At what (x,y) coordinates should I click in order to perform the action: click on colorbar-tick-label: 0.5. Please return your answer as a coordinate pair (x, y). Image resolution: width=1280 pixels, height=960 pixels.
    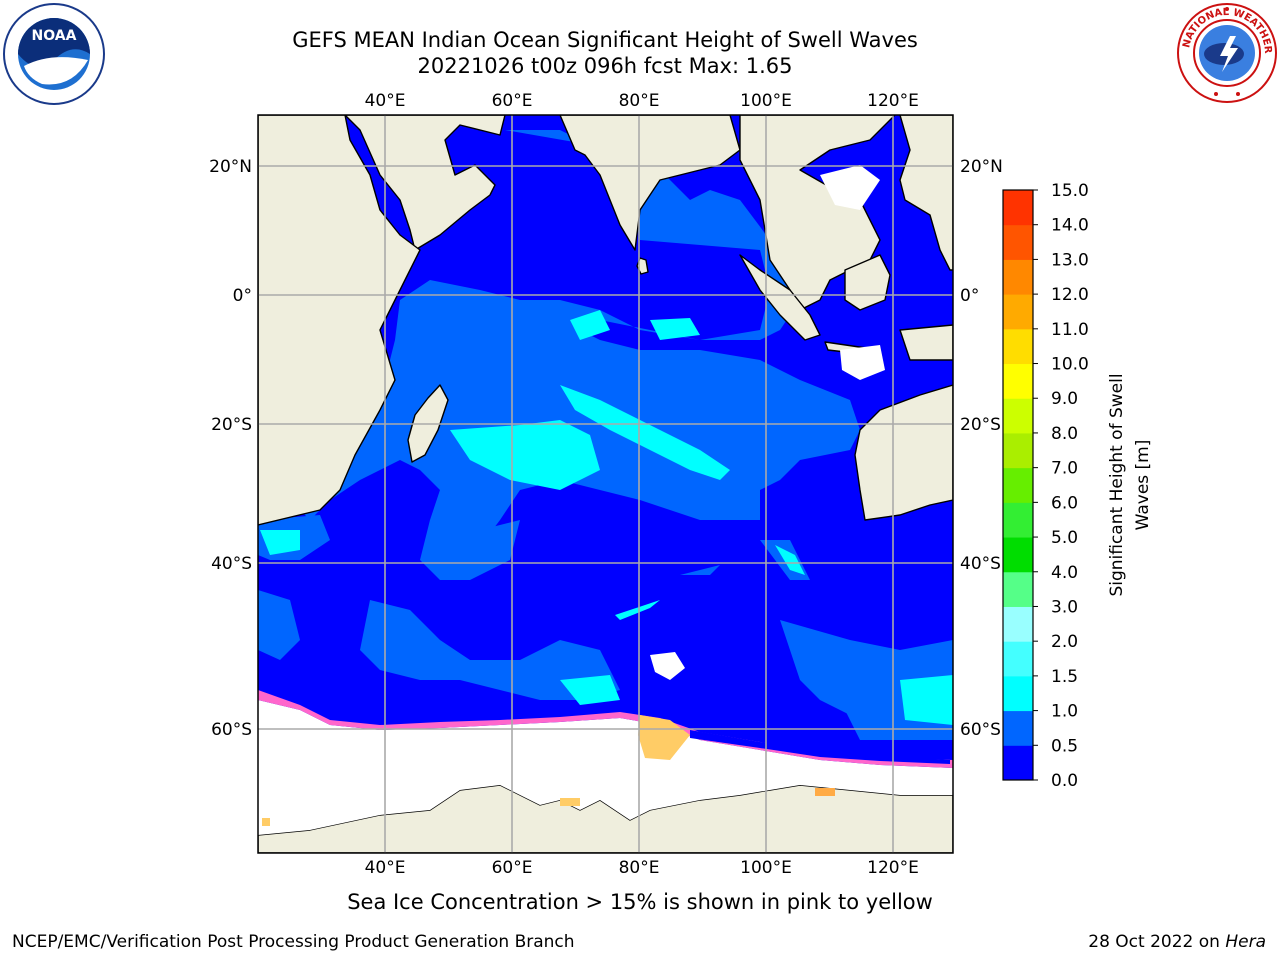
    Looking at the image, I should click on (1064, 746).